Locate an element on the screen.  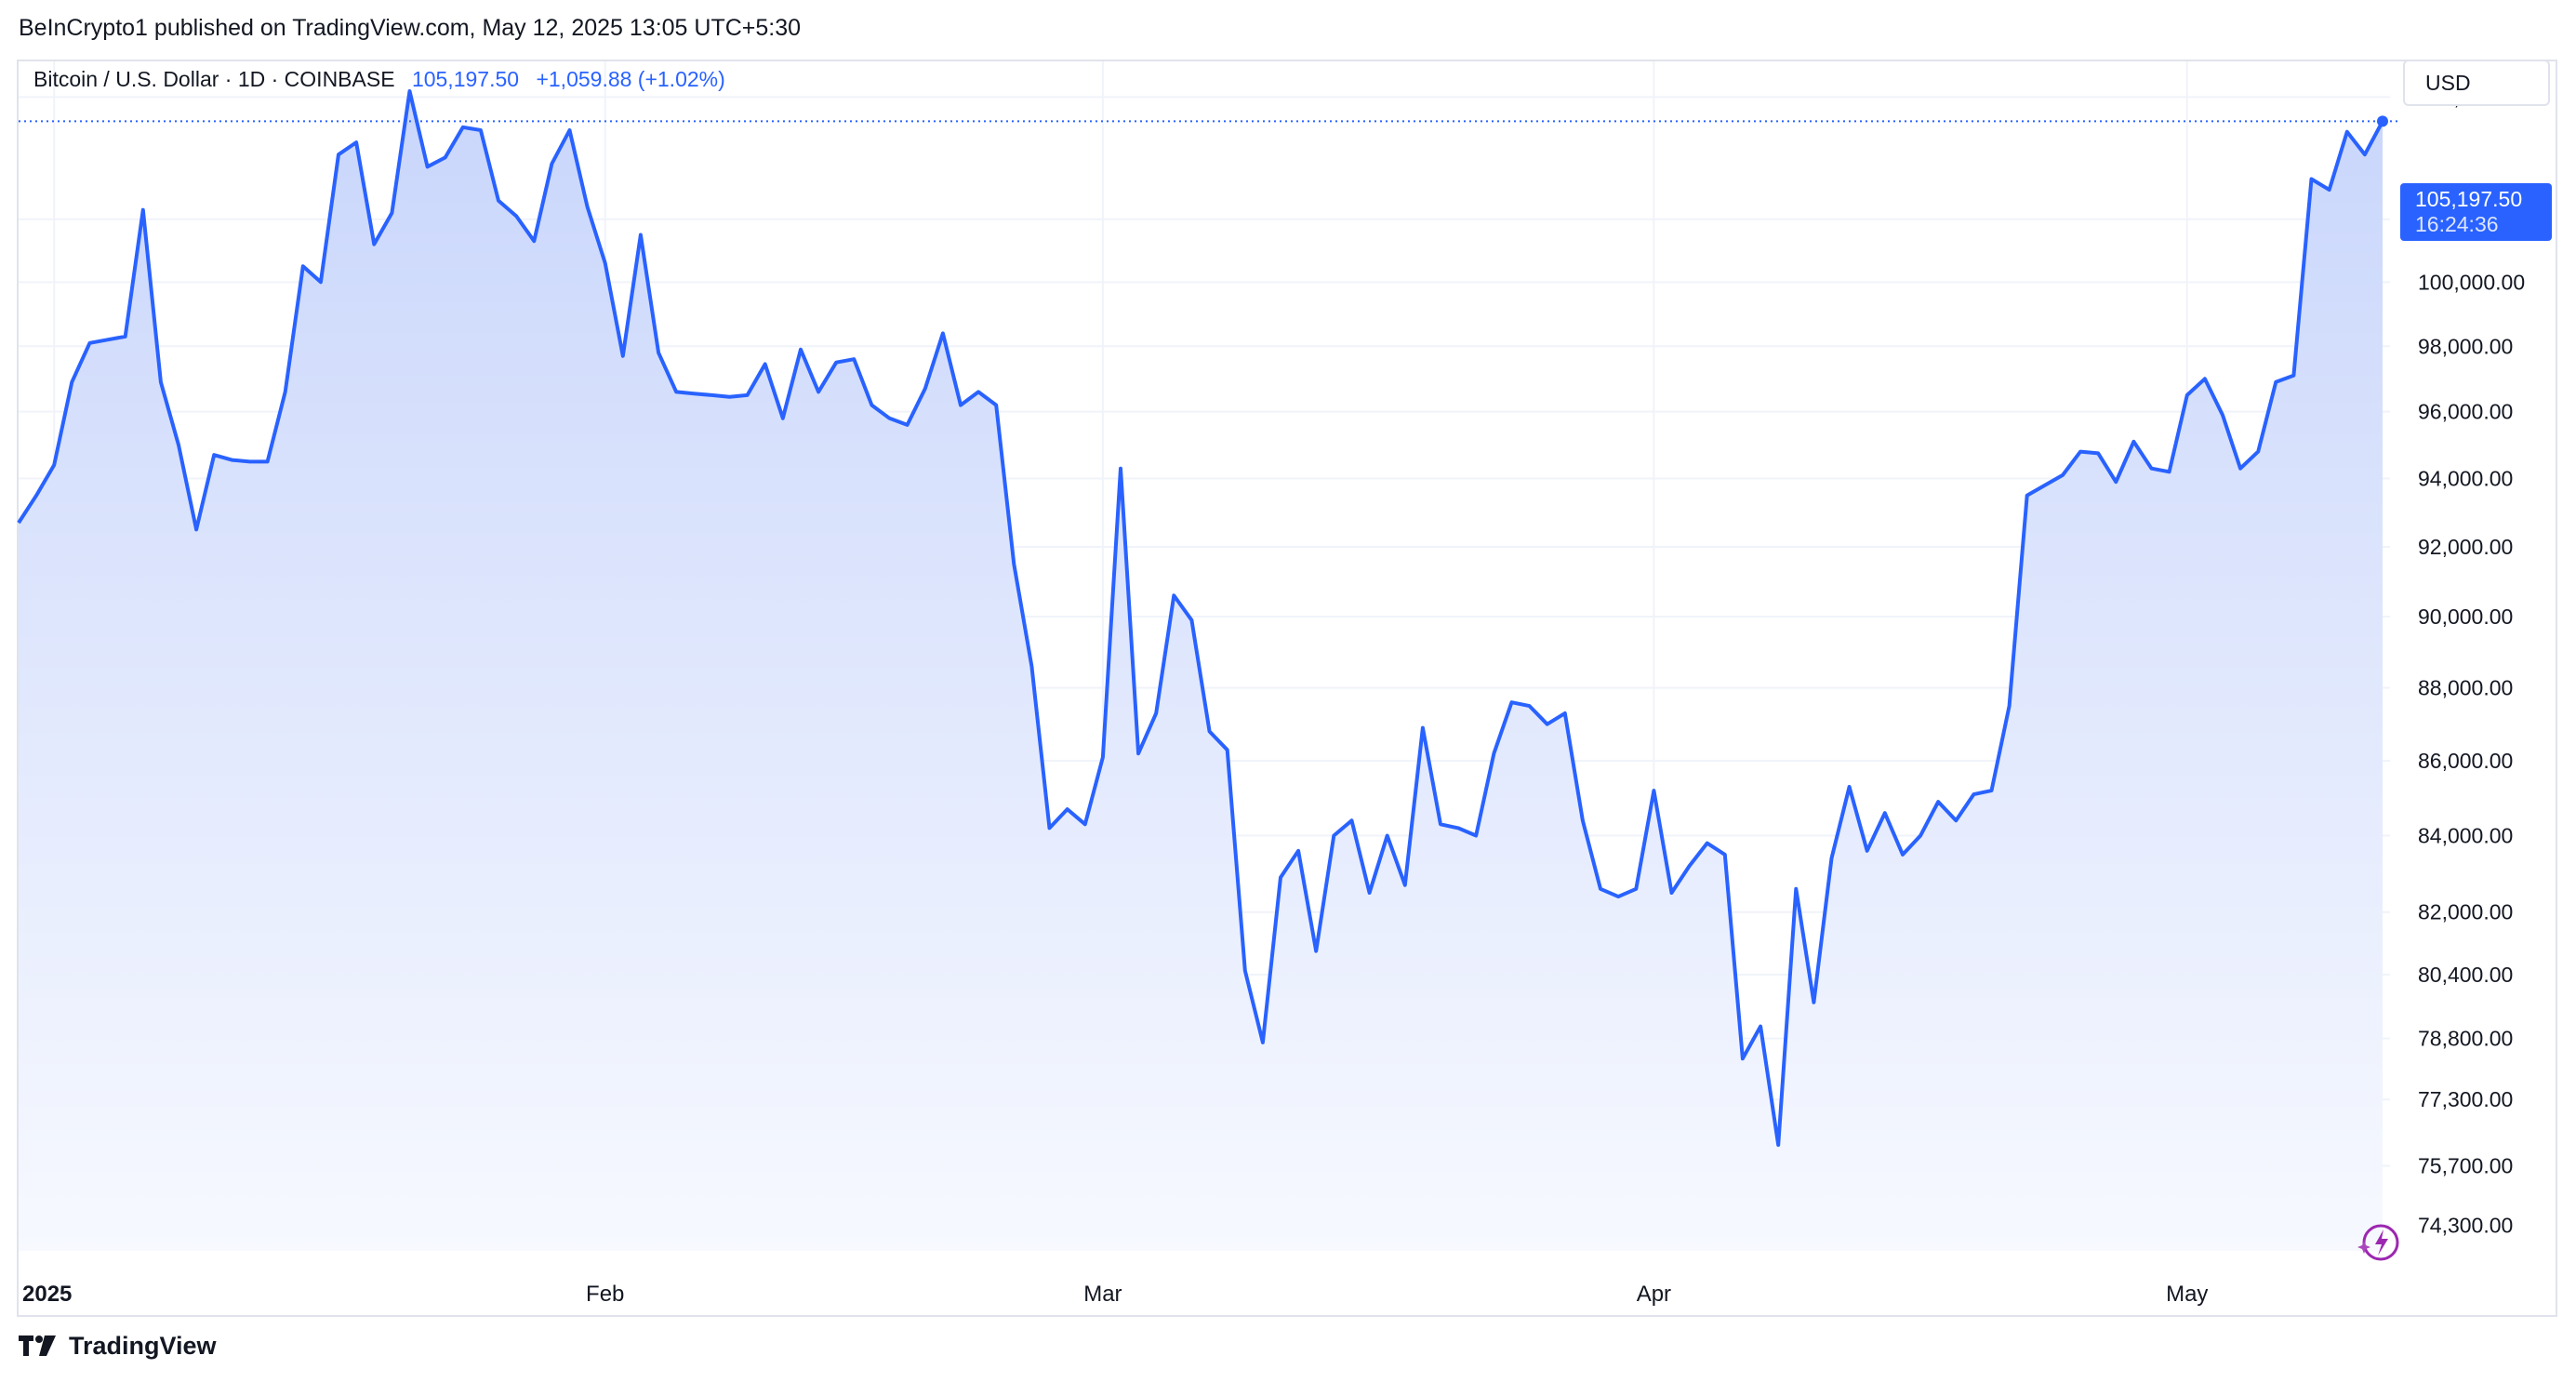
currency-button: USD is located at coordinates (2476, 83).